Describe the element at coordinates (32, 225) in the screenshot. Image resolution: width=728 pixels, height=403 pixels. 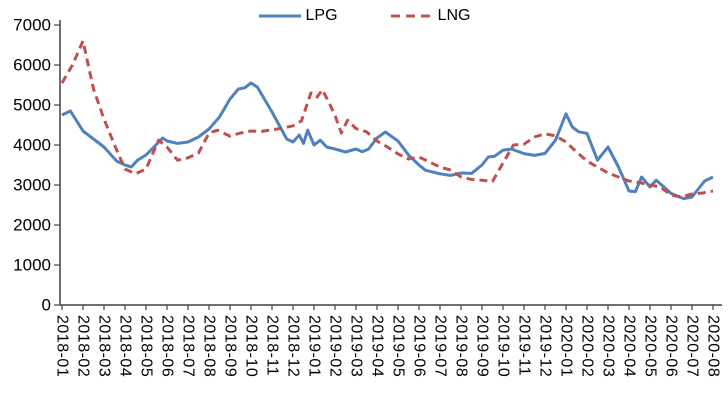
I see `y-tick-label: 2000` at that location.